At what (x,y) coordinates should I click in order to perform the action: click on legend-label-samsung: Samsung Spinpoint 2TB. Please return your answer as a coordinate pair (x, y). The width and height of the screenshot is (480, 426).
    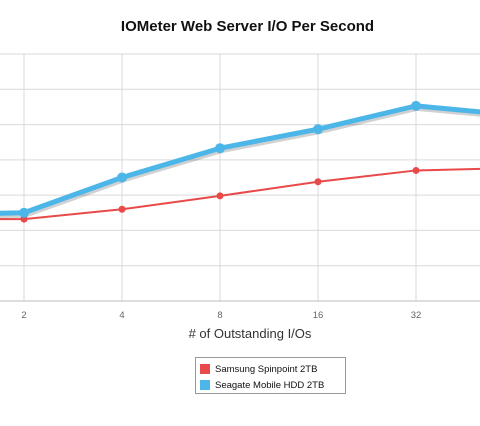
    Looking at the image, I should click on (266, 369).